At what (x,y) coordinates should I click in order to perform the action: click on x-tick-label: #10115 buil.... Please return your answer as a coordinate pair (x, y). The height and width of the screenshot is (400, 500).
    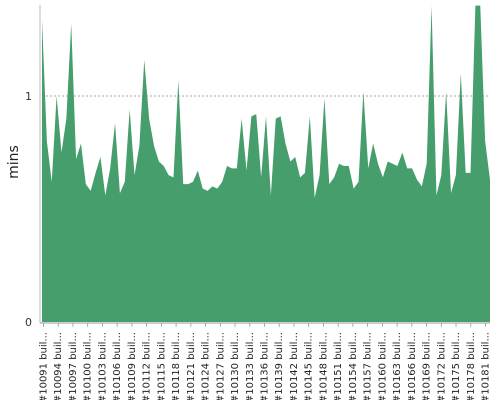
    Looking at the image, I should click on (161, 366).